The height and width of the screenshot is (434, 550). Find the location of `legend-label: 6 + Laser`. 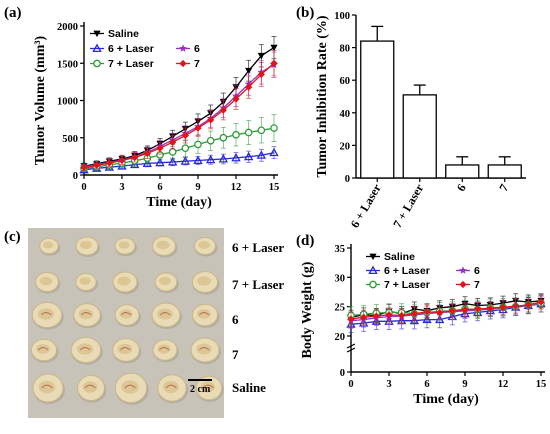

legend-label: 6 + Laser is located at coordinates (407, 271).